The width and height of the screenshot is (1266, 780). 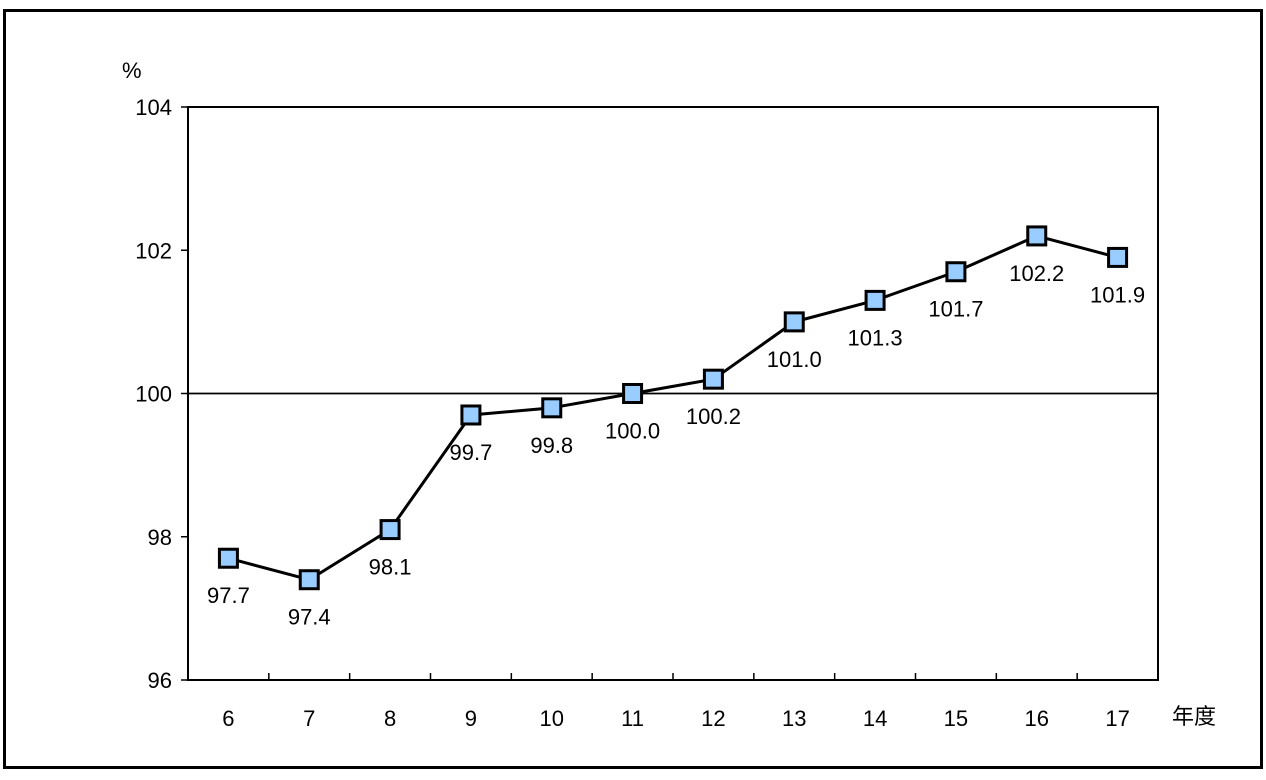 What do you see at coordinates (1117, 294) in the screenshot?
I see `data-label: 101.9` at bounding box center [1117, 294].